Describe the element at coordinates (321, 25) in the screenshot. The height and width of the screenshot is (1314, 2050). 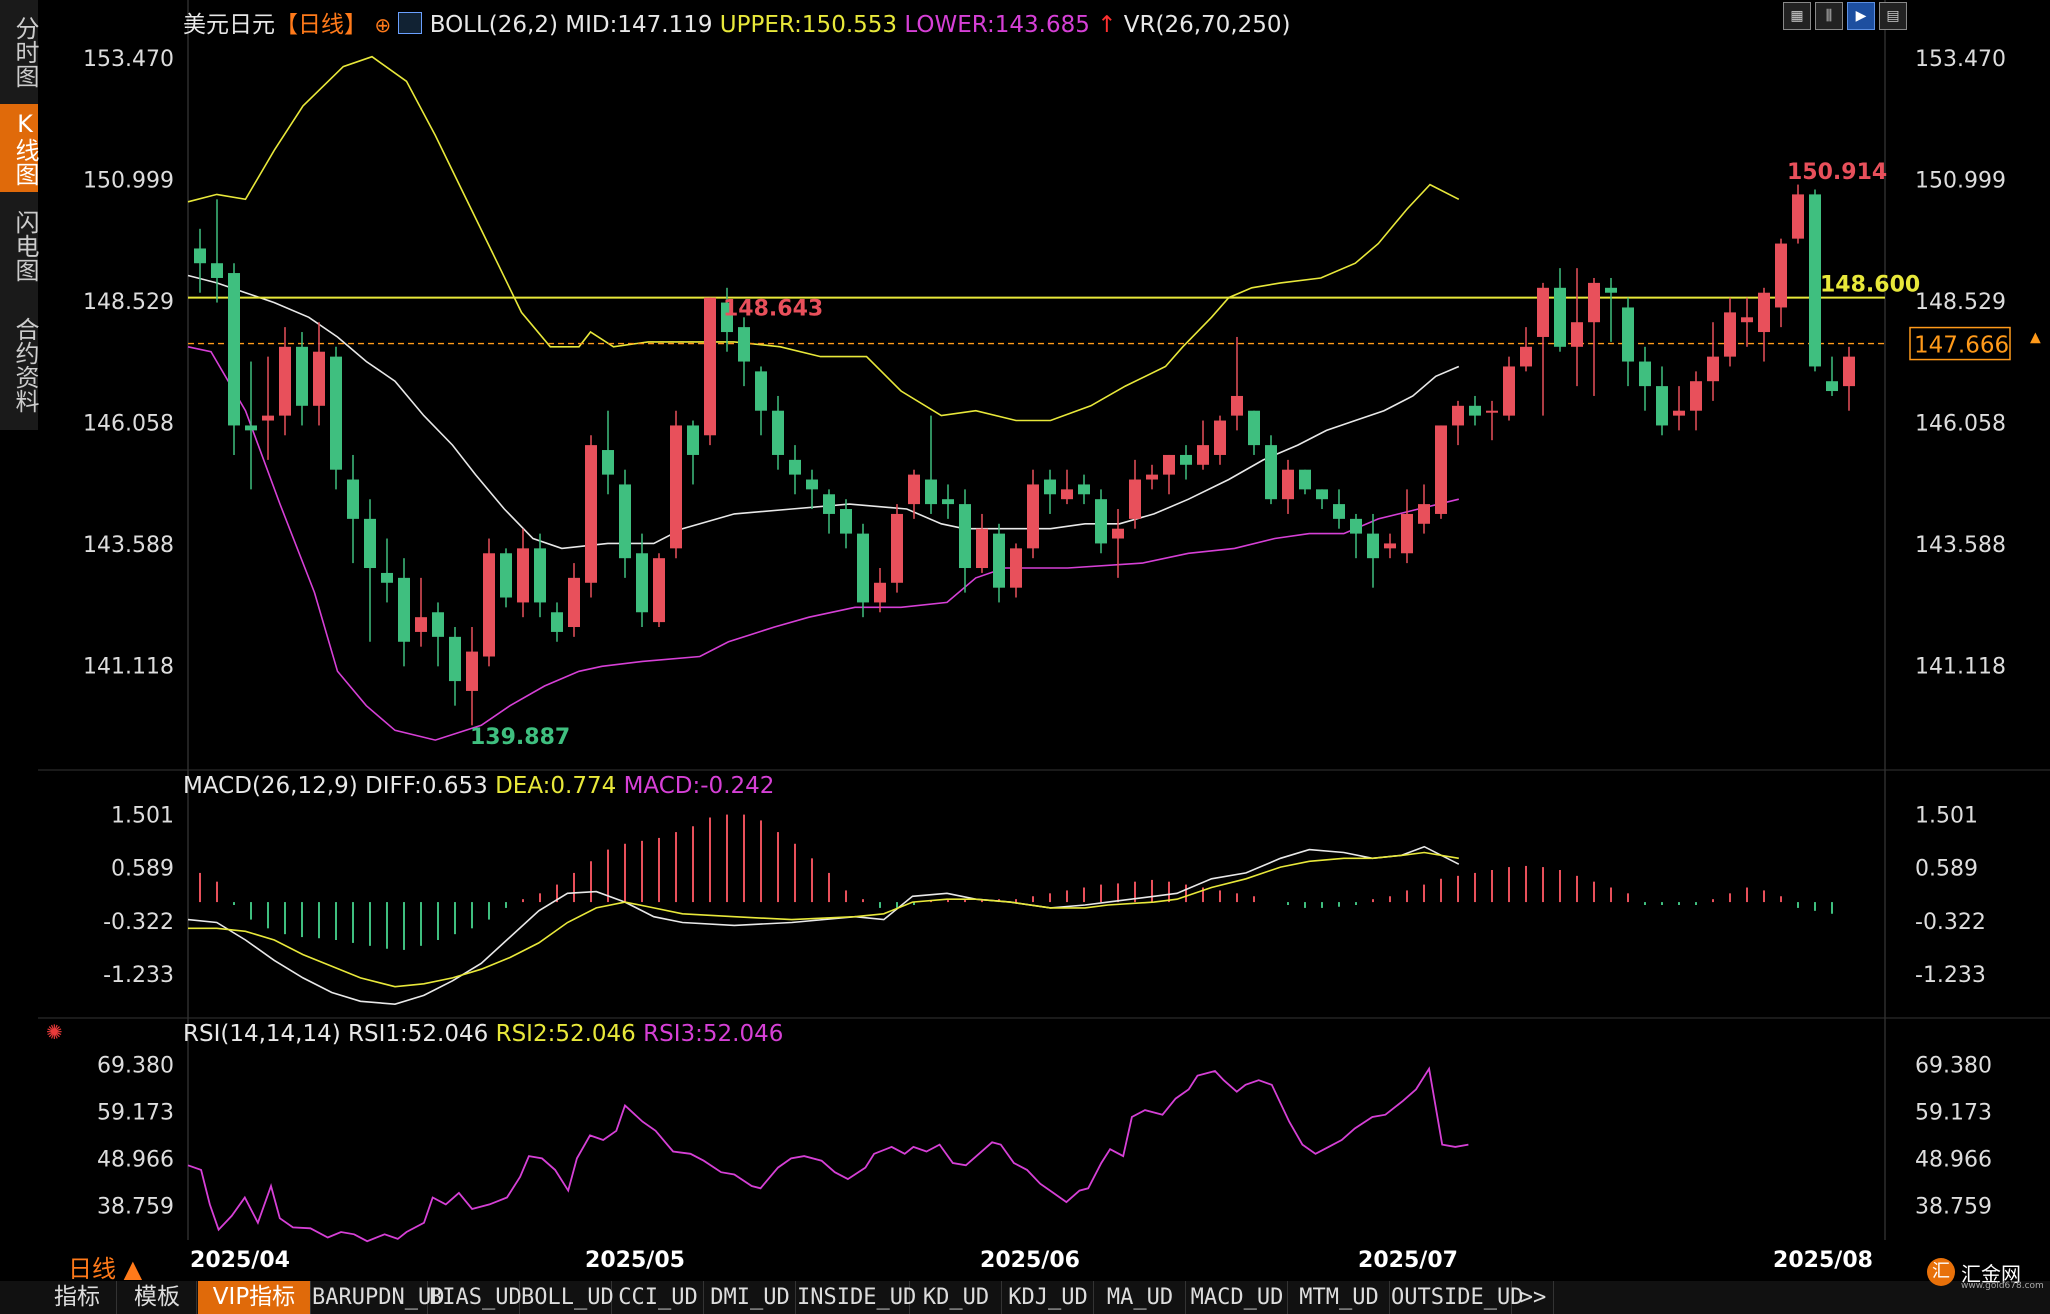
I see `period-tag: 【日线】` at that location.